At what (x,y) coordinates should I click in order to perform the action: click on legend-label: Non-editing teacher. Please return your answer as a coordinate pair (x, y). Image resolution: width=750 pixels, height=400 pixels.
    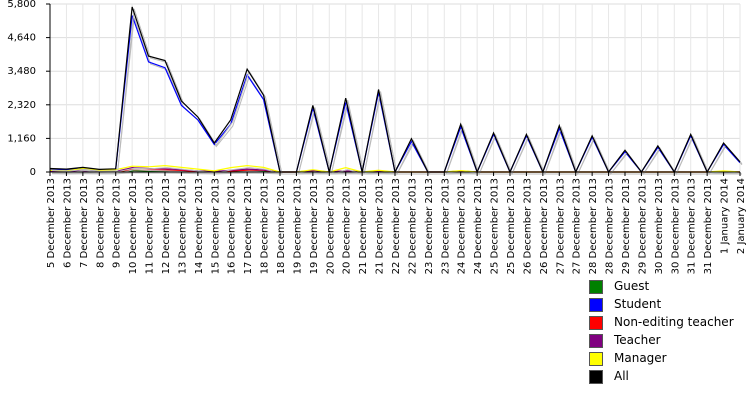
    Looking at the image, I should click on (674, 322).